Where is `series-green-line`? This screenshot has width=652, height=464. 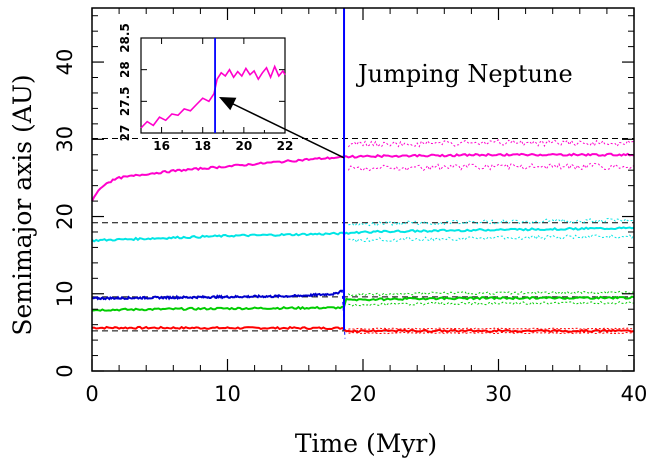 series-green-line is located at coordinates (363, 303).